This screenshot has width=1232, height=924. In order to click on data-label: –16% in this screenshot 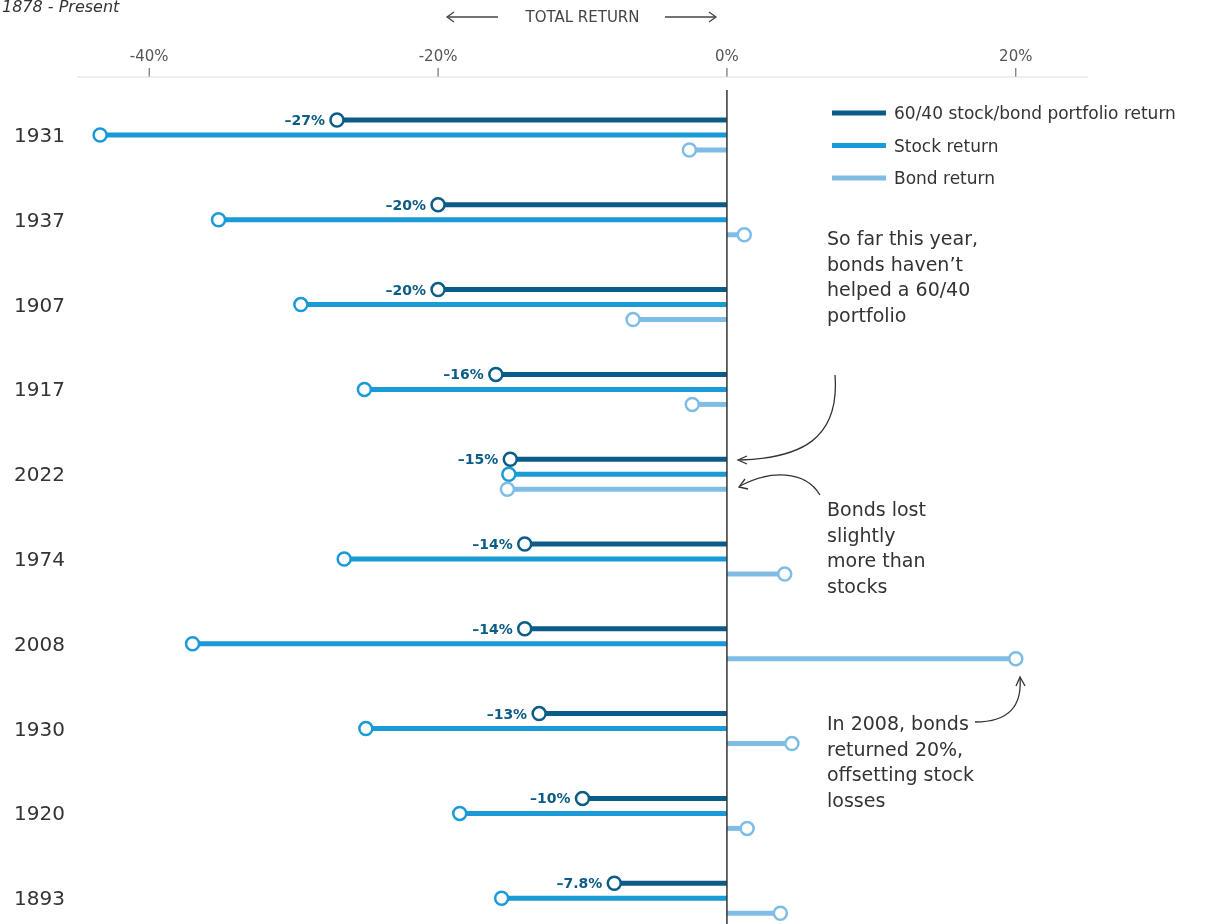, I will do `click(463, 374)`.